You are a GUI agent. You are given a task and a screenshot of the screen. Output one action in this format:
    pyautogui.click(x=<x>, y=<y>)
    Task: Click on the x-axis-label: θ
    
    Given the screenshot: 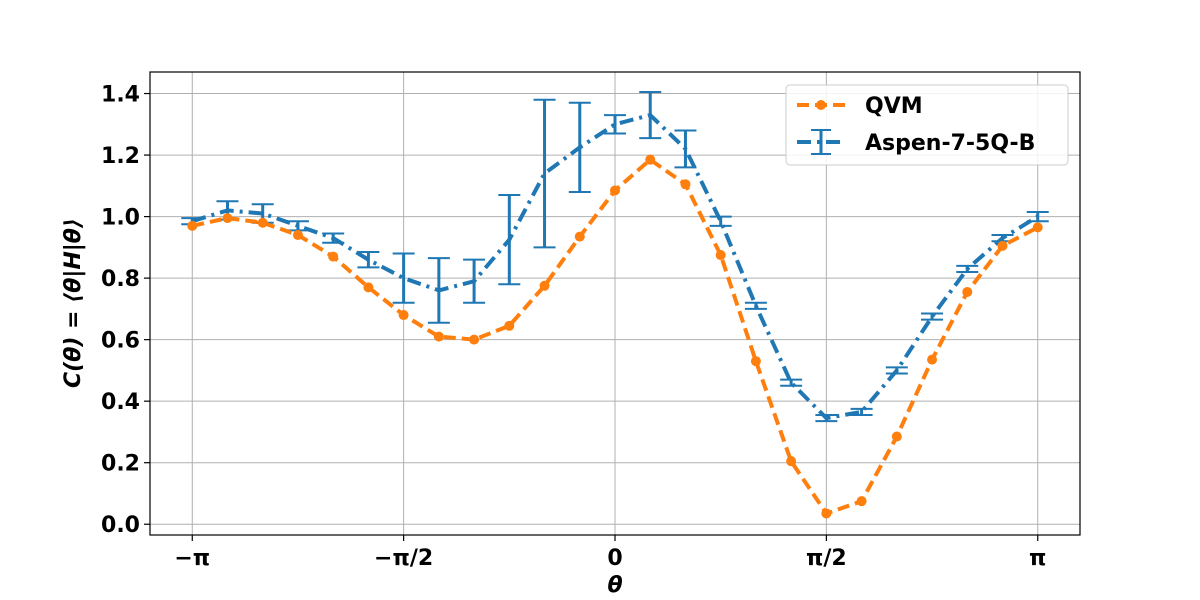 What is the action you would take?
    pyautogui.click(x=614, y=585)
    